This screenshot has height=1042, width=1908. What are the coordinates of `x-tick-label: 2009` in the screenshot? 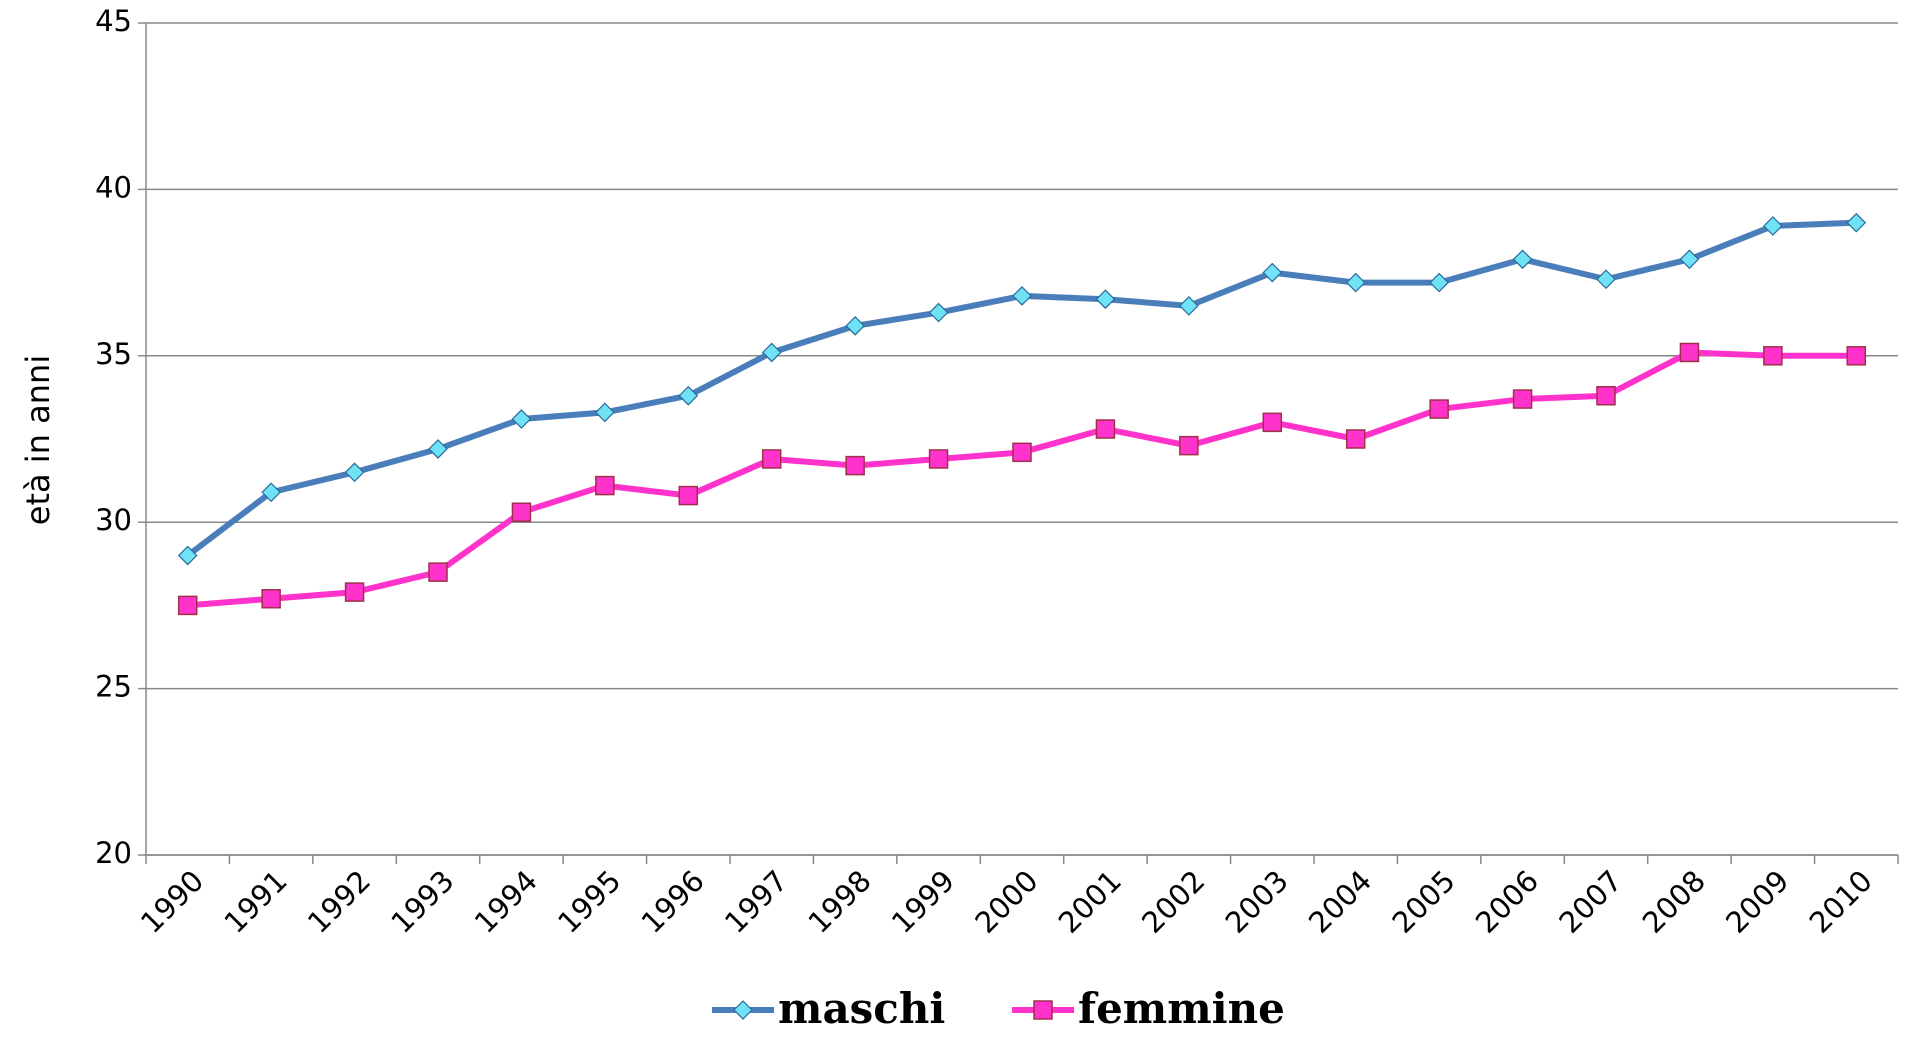 It's located at (1757, 902).